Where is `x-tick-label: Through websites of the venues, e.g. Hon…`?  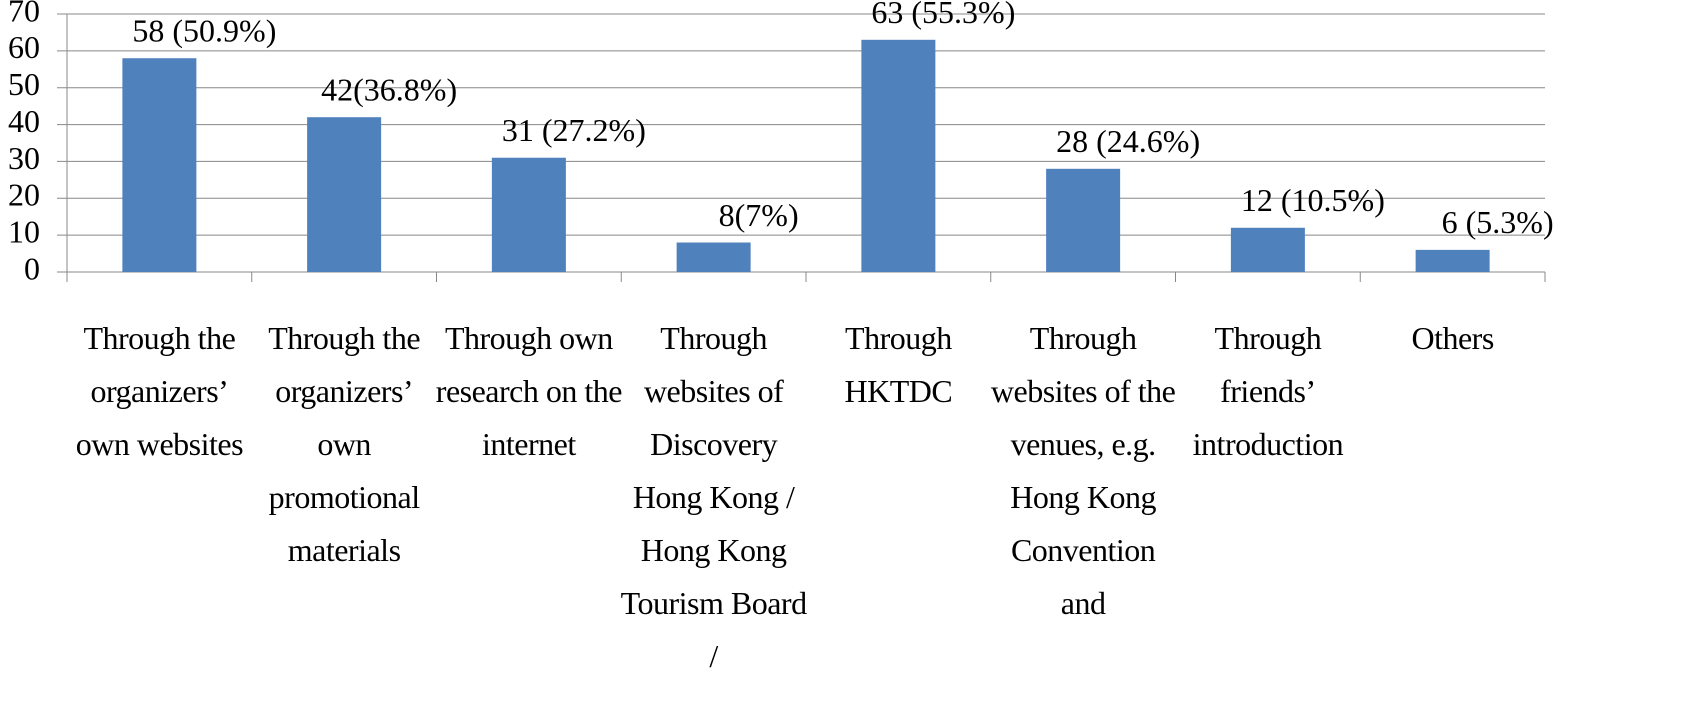 x-tick-label: Through websites of the venues, e.g. Hon… is located at coordinates (1083, 470).